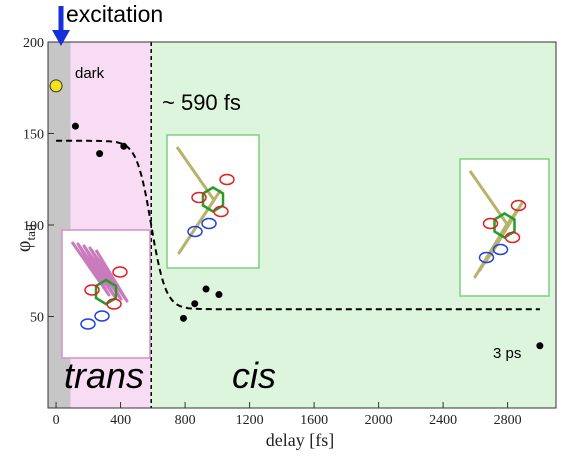 Image resolution: width=562 pixels, height=457 pixels. What do you see at coordinates (120, 420) in the screenshot?
I see `x-tick-label: 400` at bounding box center [120, 420].